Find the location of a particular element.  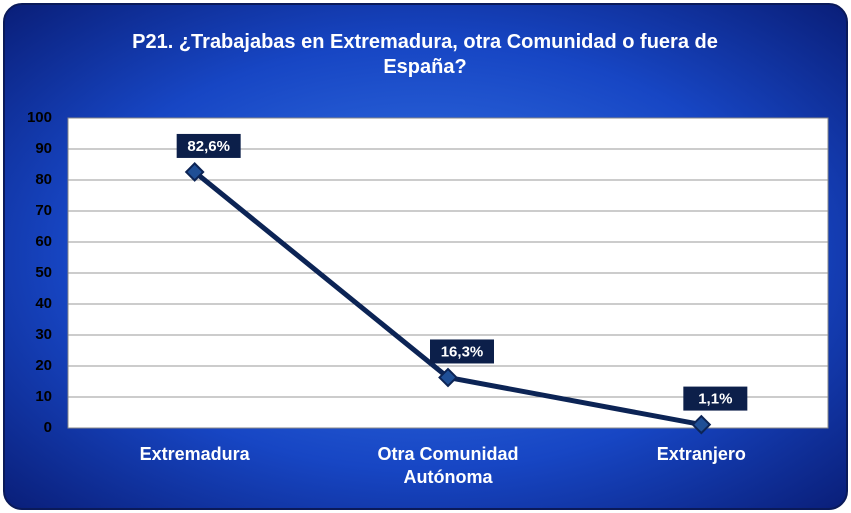

x-tick-label: Otra Comunidad Autónoma is located at coordinates (448, 465).